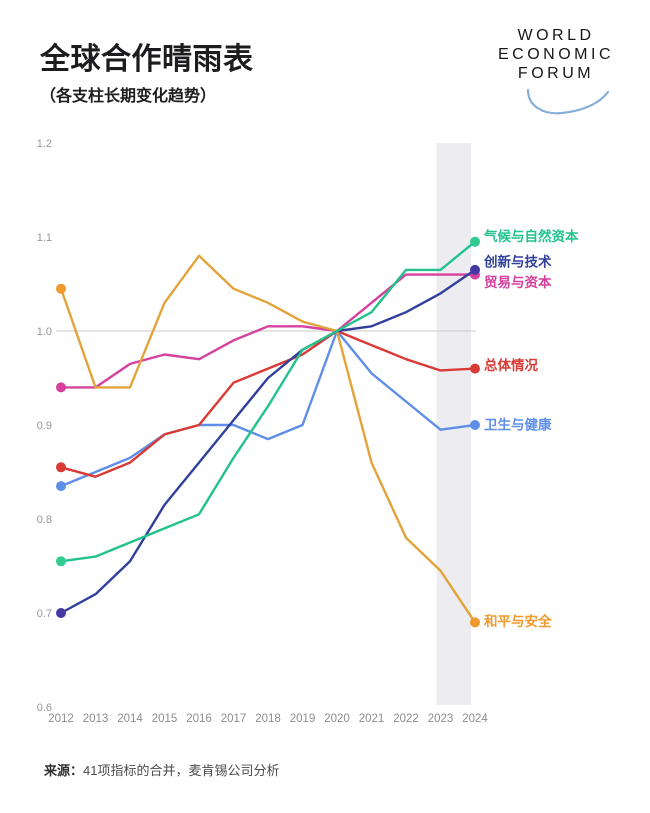  Describe the element at coordinates (61, 613) in the screenshot. I see `series-start-dot-innovation` at that location.